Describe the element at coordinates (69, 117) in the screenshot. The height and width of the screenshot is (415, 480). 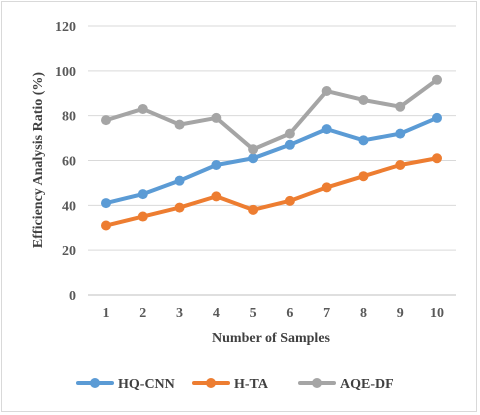
I see `y-tick-label: 80` at that location.